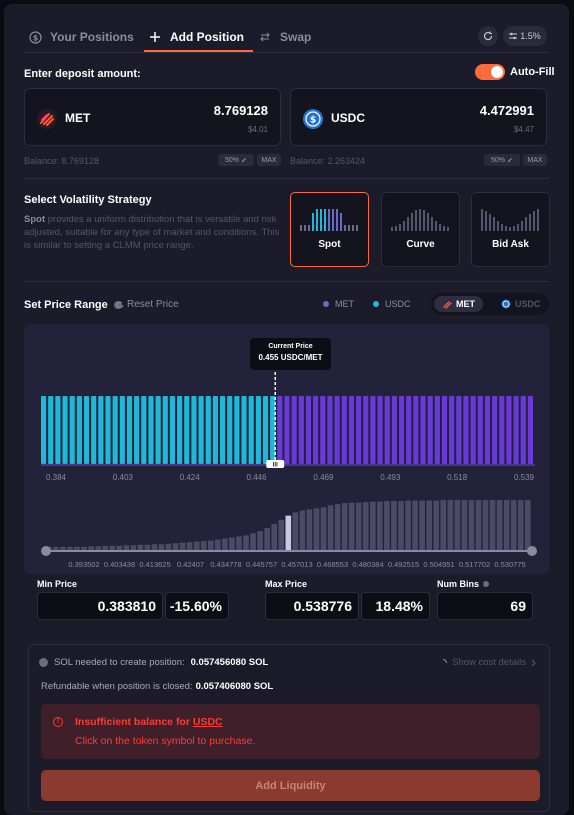 This screenshot has width=574, height=815. Describe the element at coordinates (458, 304) in the screenshot. I see `denom-met-option: MET` at that location.